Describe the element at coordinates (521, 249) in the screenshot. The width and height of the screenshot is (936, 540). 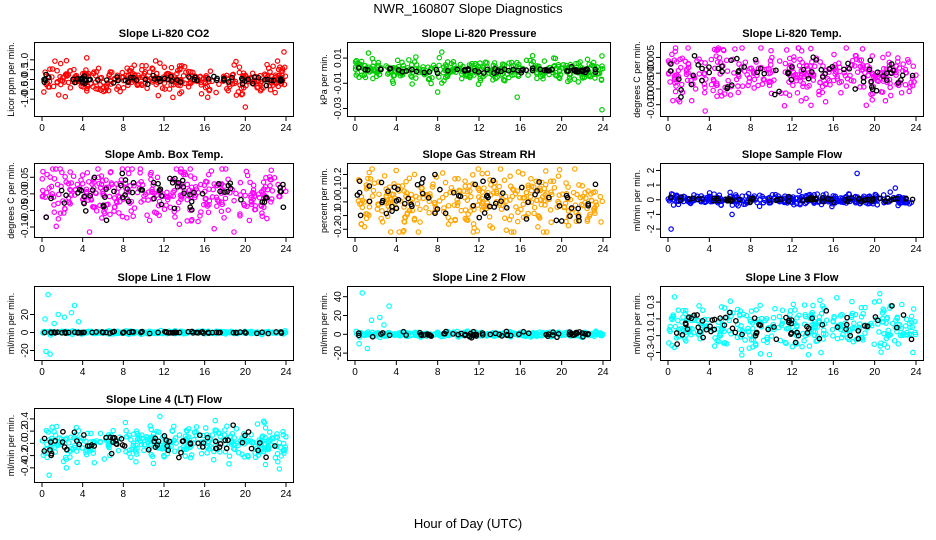
I see `x-tick-label: 16` at that location.